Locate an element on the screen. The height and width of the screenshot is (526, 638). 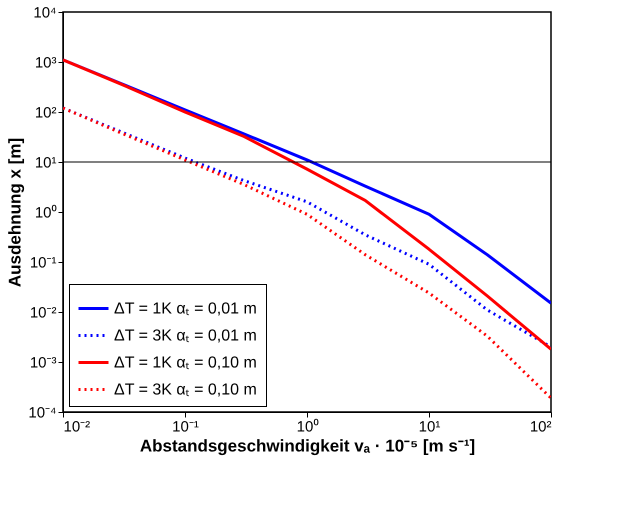
x-tick-label: 10² is located at coordinates (541, 427).